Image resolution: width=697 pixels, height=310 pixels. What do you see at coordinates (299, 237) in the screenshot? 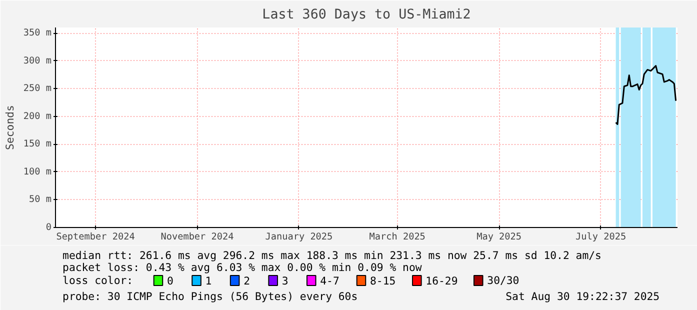
I see `x-tick-label: January 2025` at bounding box center [299, 237].